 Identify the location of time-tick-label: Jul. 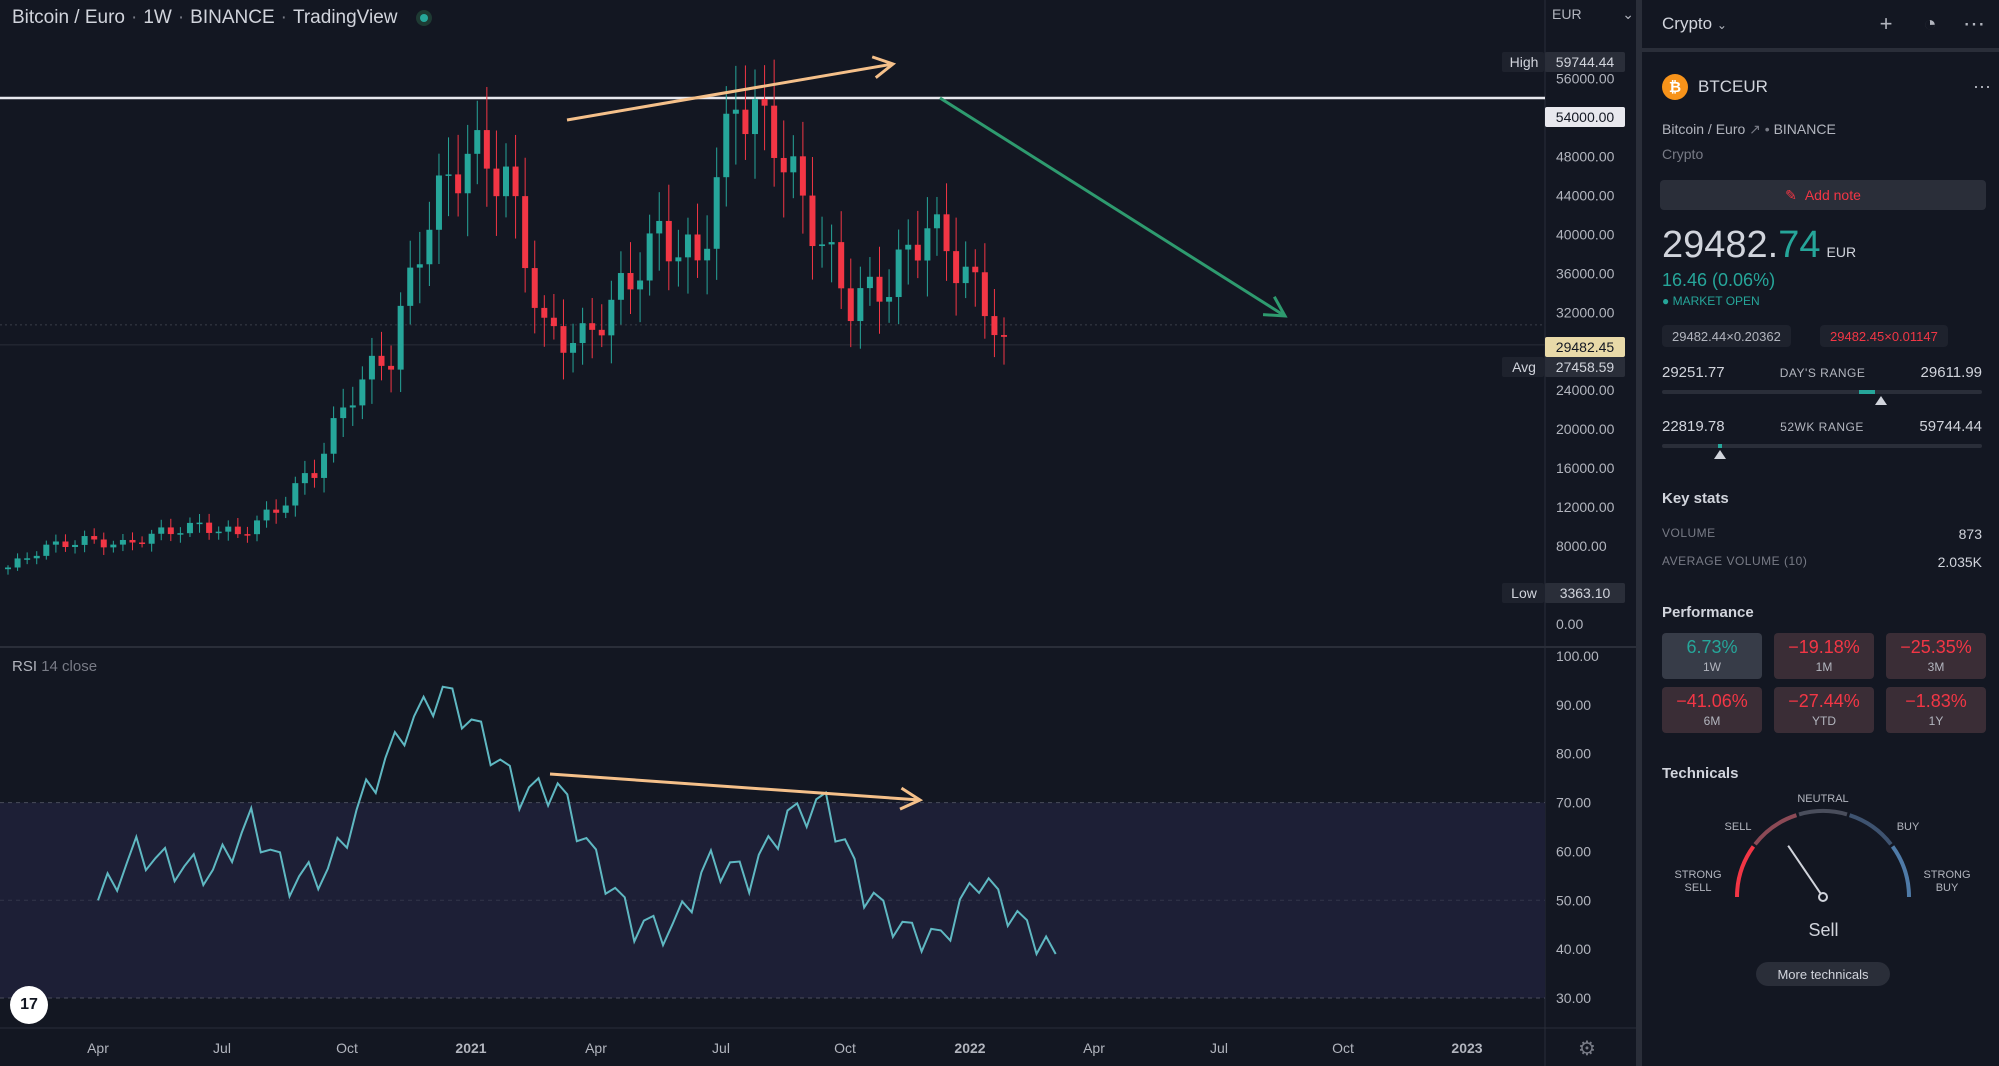
(1219, 1048).